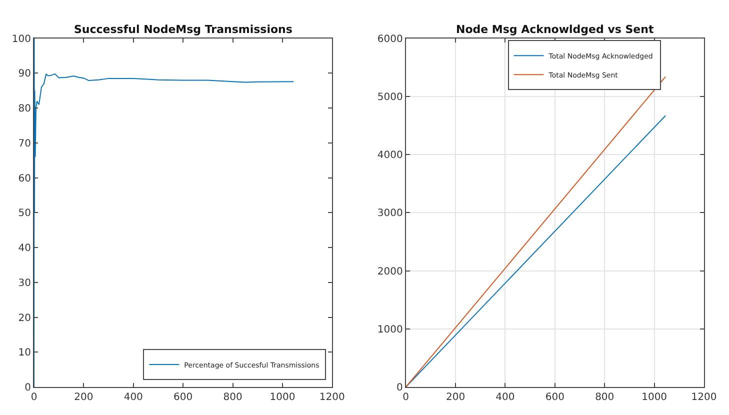  I want to click on y-tick-label: 4000, so click(390, 156).